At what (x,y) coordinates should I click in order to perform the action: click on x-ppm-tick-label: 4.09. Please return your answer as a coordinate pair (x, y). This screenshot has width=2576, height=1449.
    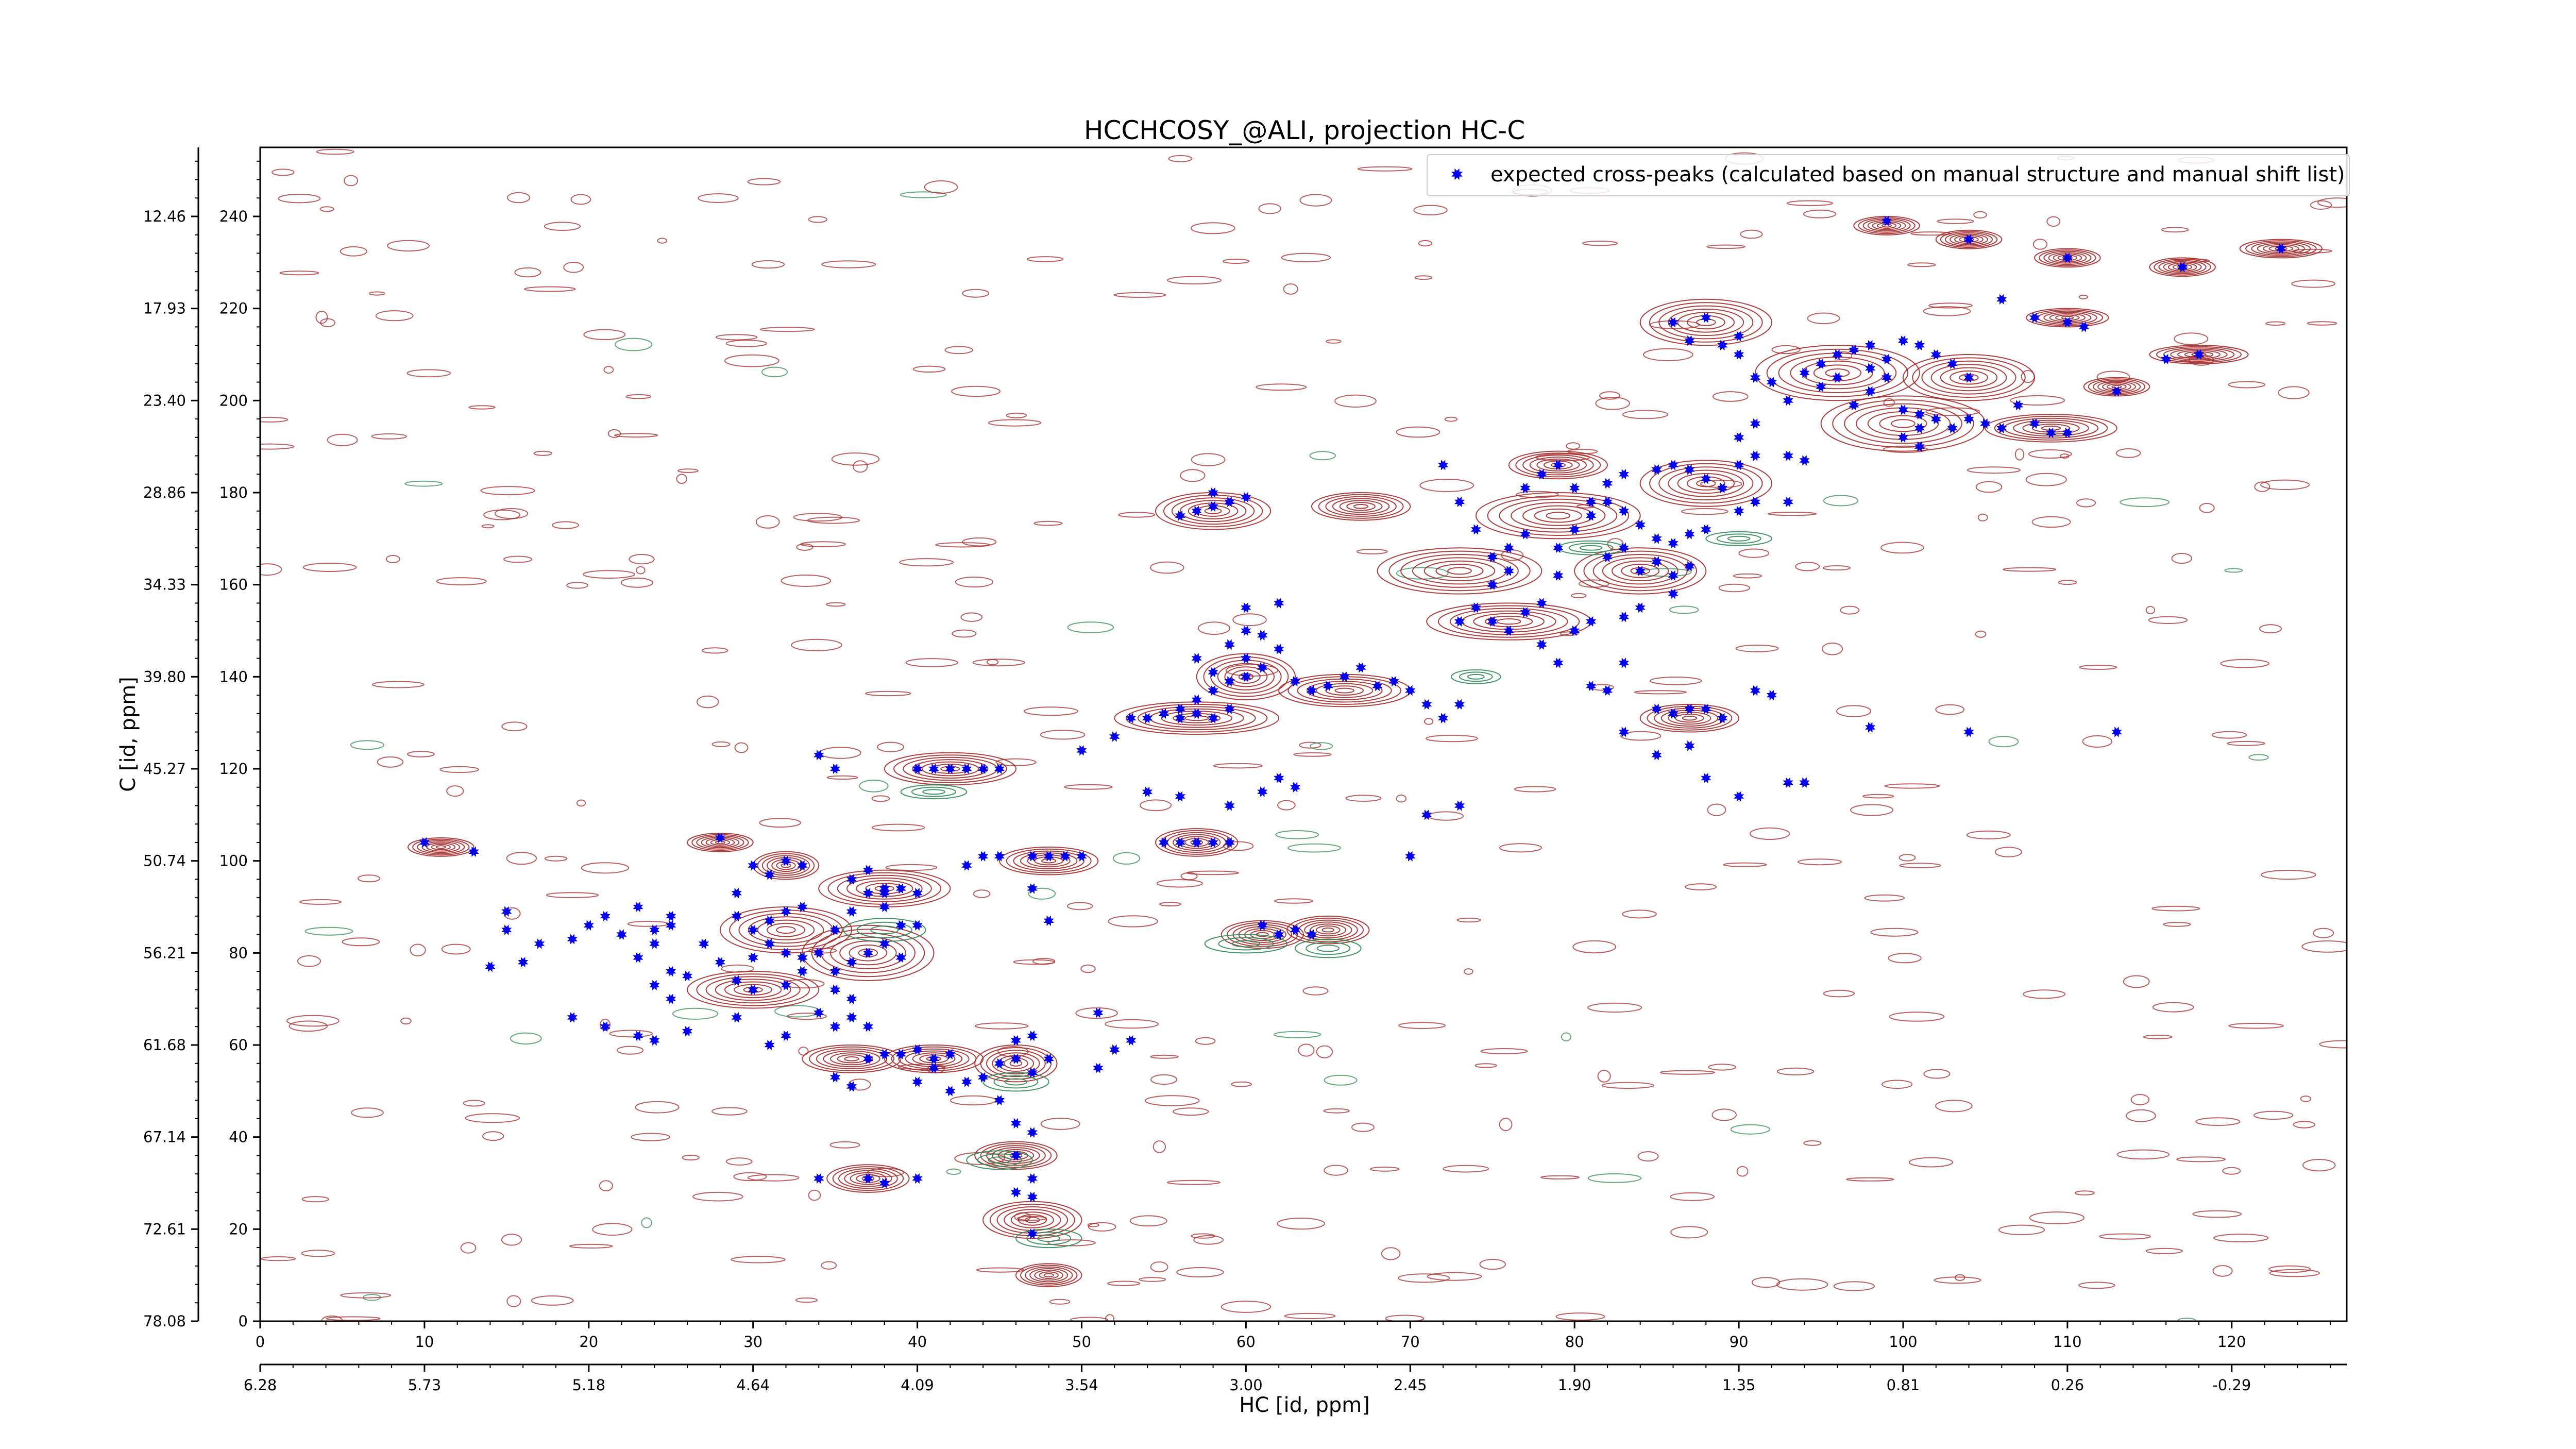
    Looking at the image, I should click on (917, 1385).